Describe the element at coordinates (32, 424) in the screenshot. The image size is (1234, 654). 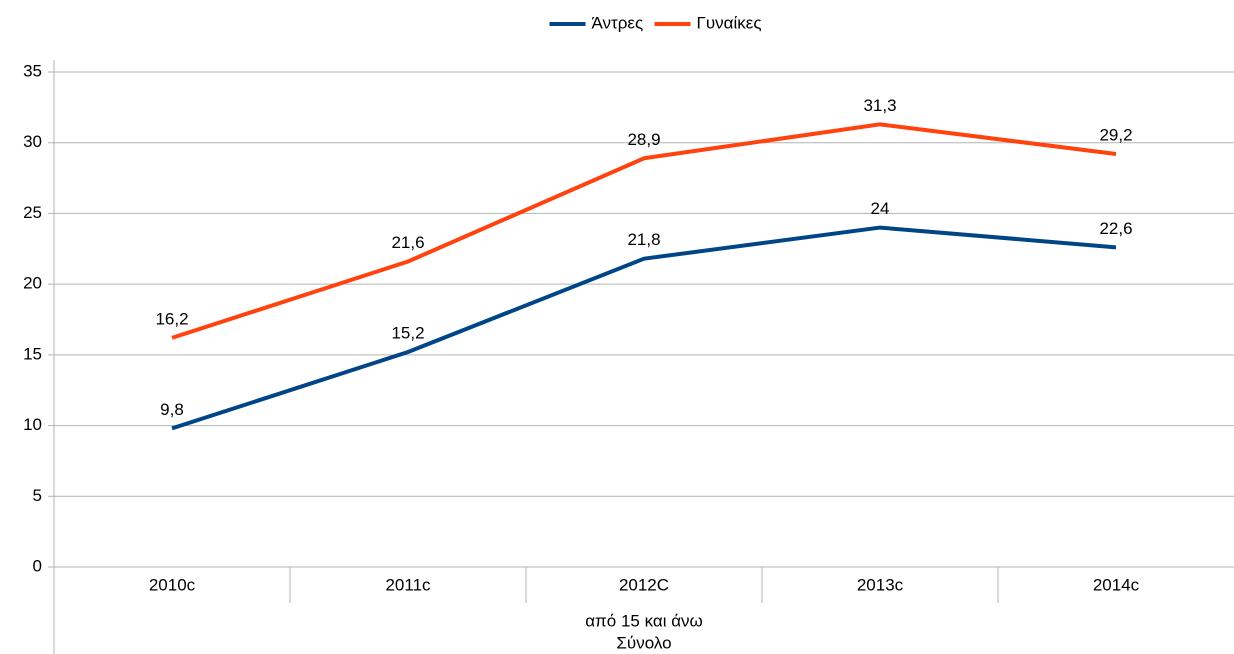
I see `y-tick-label: 10` at that location.